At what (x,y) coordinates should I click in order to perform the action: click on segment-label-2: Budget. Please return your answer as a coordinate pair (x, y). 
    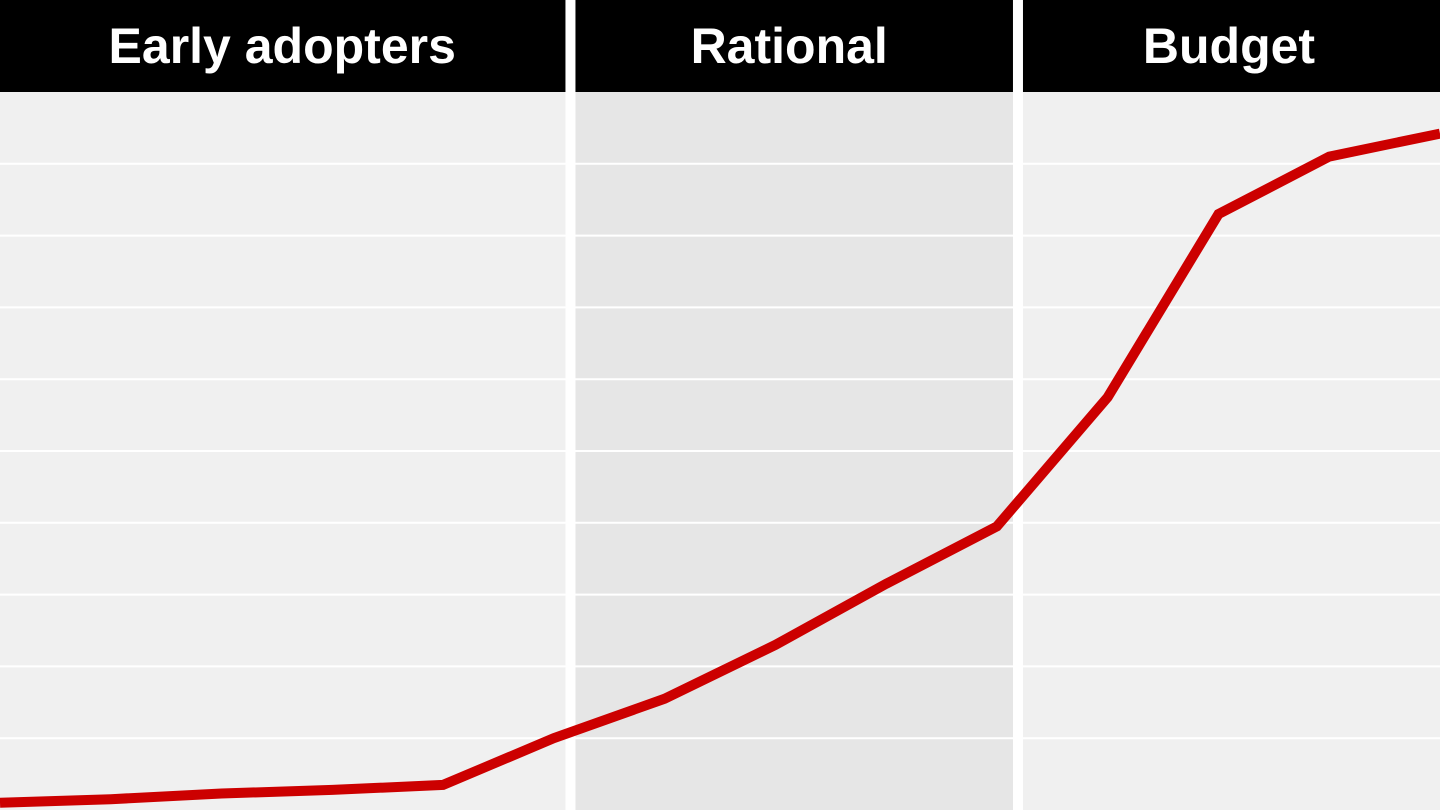
    Looking at the image, I should click on (1229, 46).